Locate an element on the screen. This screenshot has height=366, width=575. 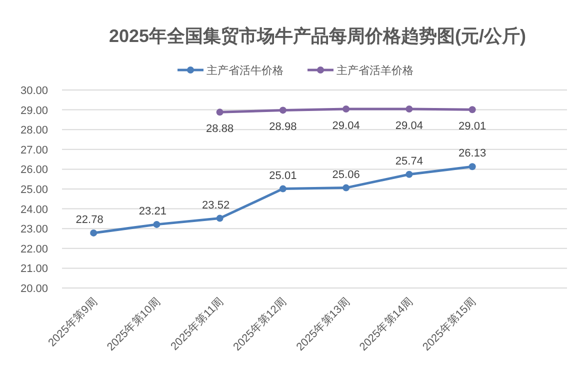
data-label: 23.21 is located at coordinates (152, 211).